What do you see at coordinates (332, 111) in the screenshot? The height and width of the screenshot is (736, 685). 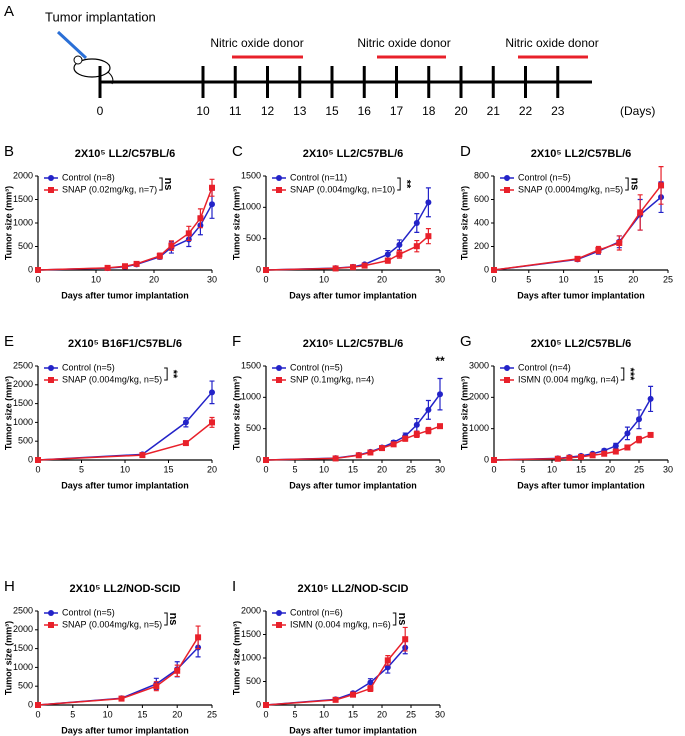 I see `day-label: 15` at bounding box center [332, 111].